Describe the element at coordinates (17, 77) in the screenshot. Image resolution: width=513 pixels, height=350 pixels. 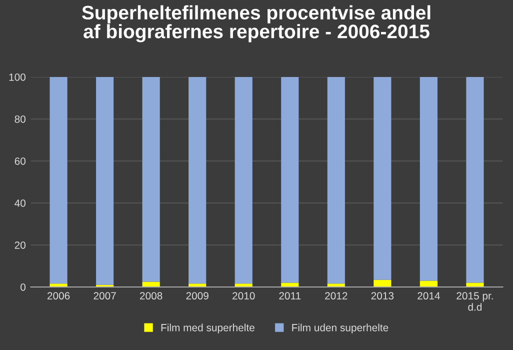
I see `y-tick-label: 100` at that location.